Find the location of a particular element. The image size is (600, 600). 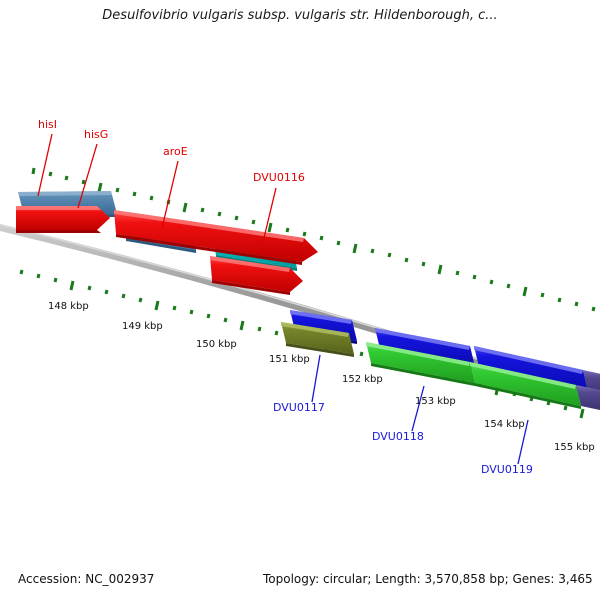

ruler-label-149: 149 kbp is located at coordinates (142, 326).